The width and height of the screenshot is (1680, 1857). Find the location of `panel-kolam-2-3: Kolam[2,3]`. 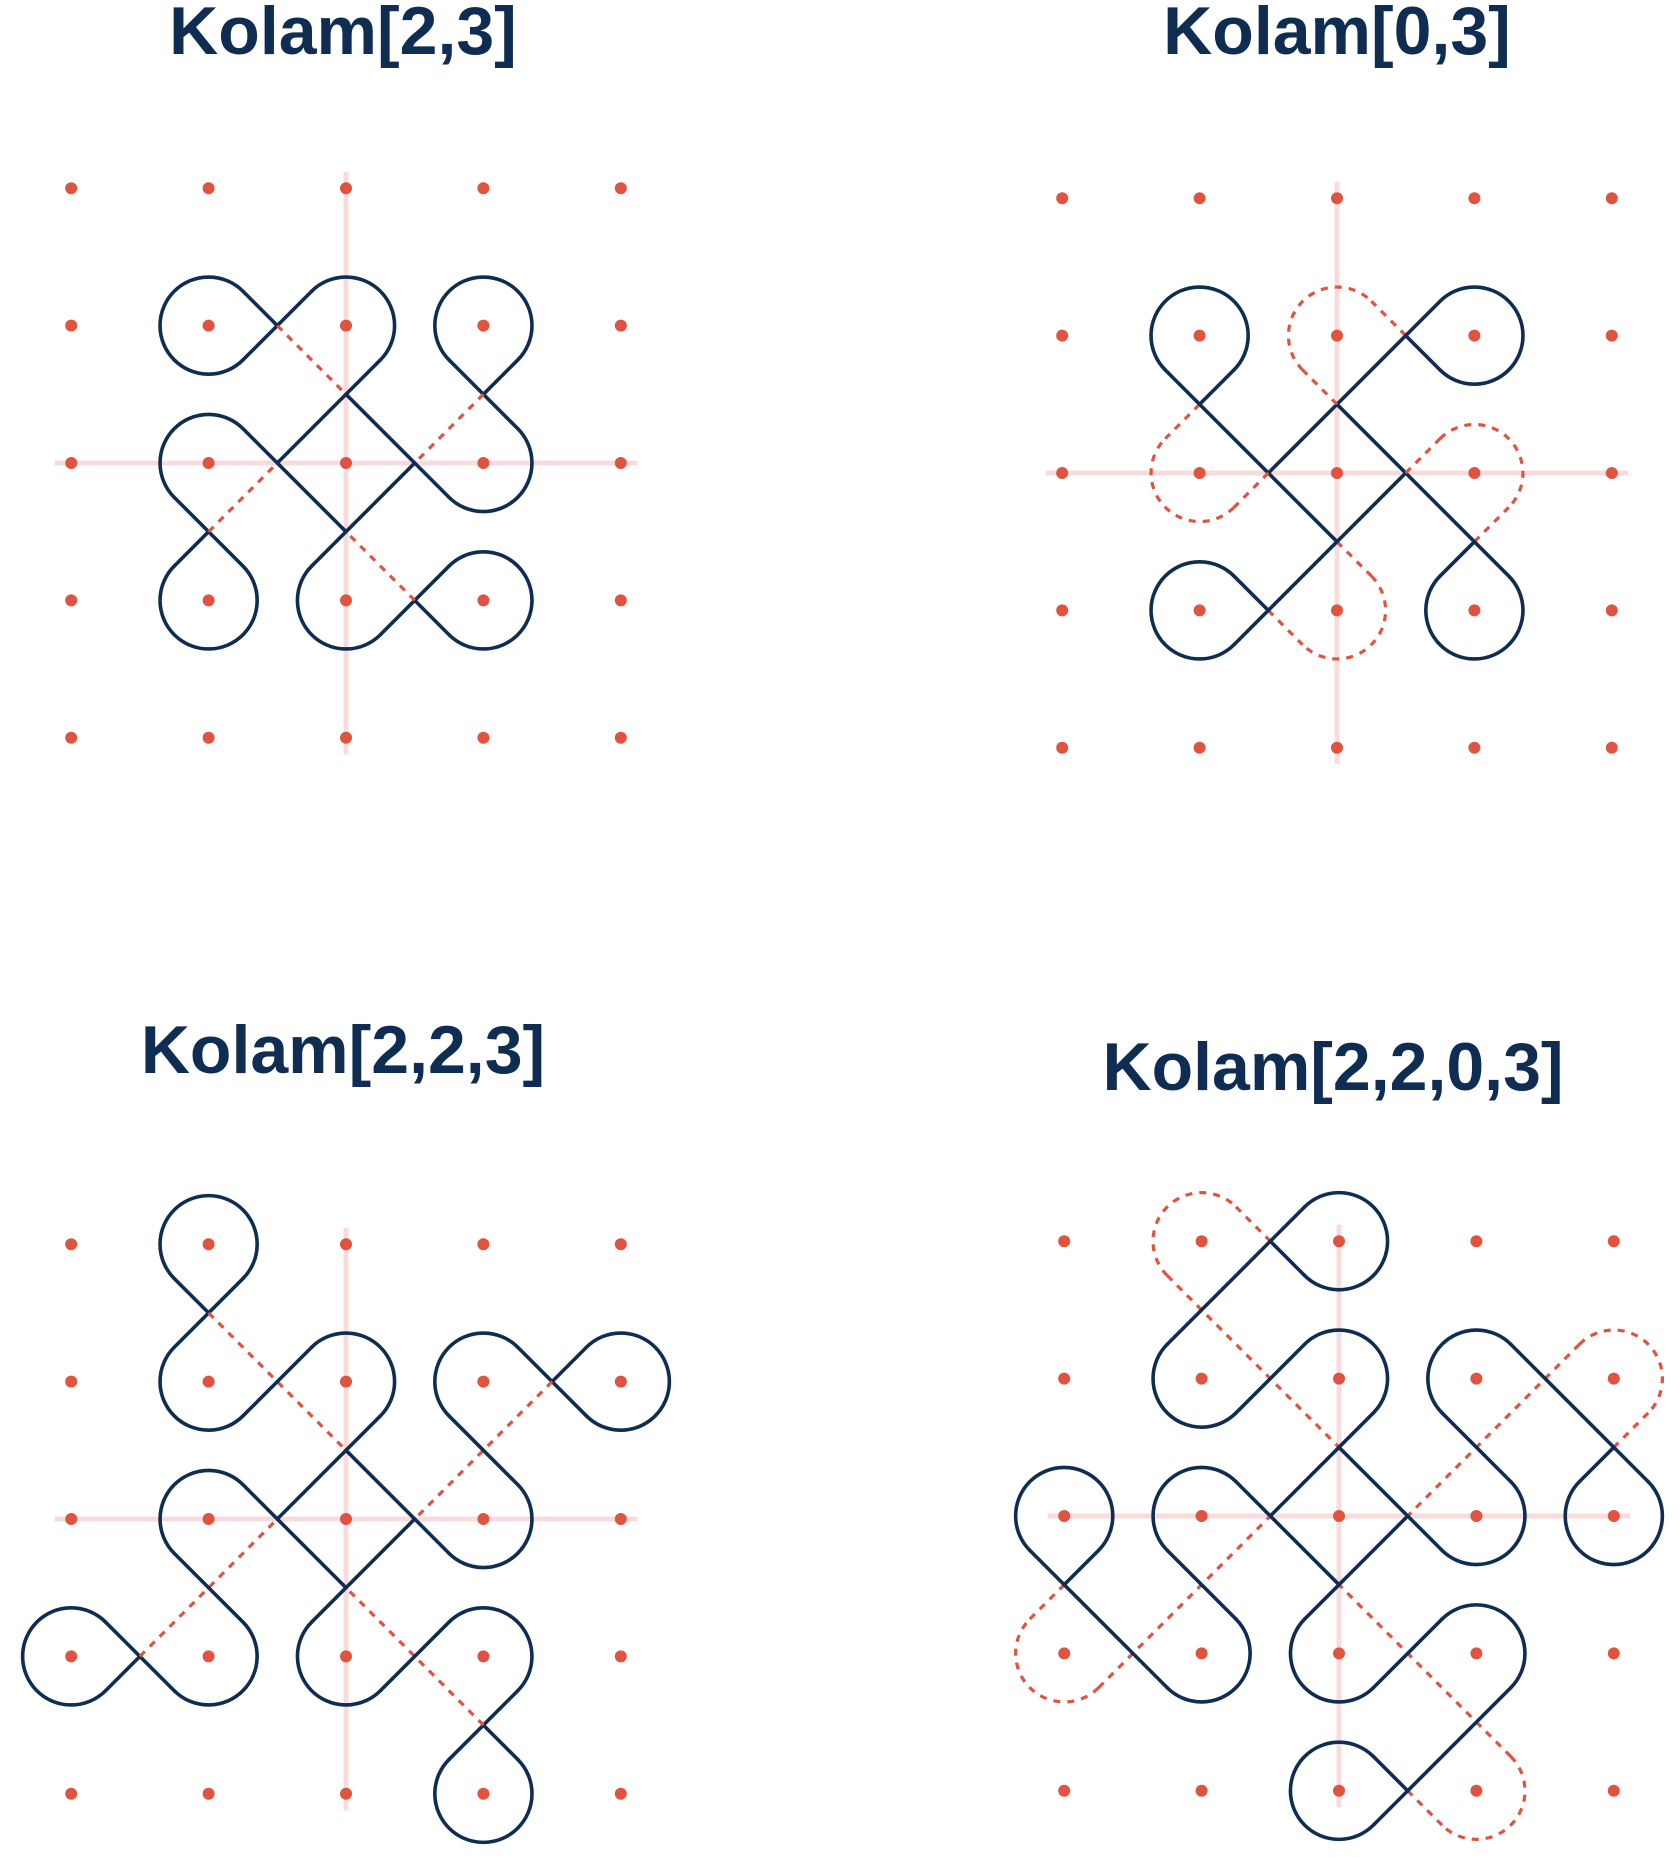

panel-kolam-2-3: Kolam[2,3] is located at coordinates (346, 377).